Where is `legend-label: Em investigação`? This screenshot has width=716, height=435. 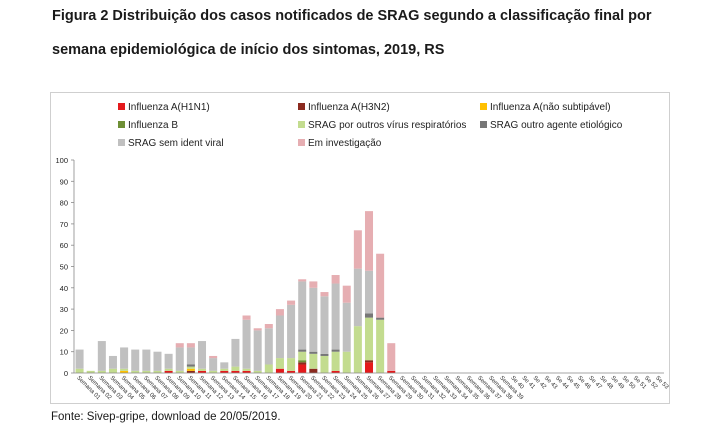
legend-label: Em investigação is located at coordinates (345, 143).